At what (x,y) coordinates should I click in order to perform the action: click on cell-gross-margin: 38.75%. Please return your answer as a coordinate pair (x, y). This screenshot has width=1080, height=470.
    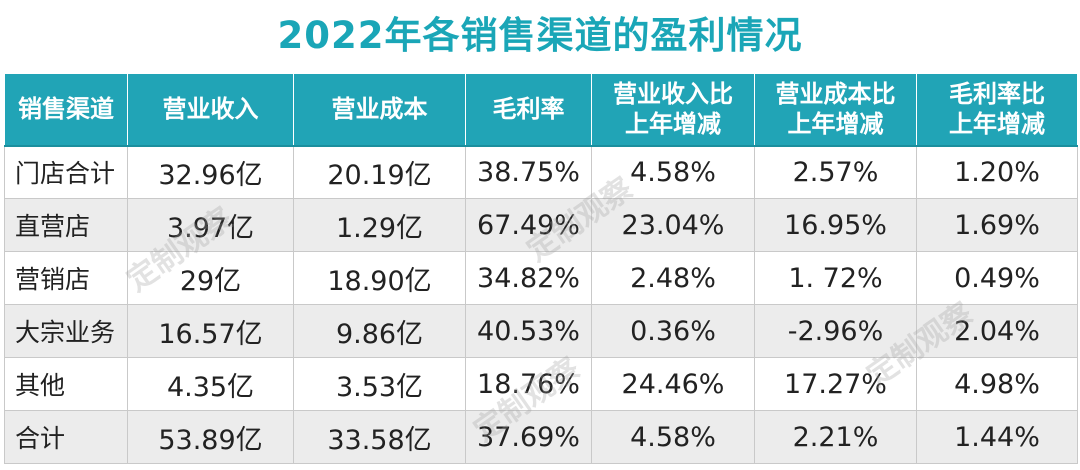
    Looking at the image, I should click on (528, 172).